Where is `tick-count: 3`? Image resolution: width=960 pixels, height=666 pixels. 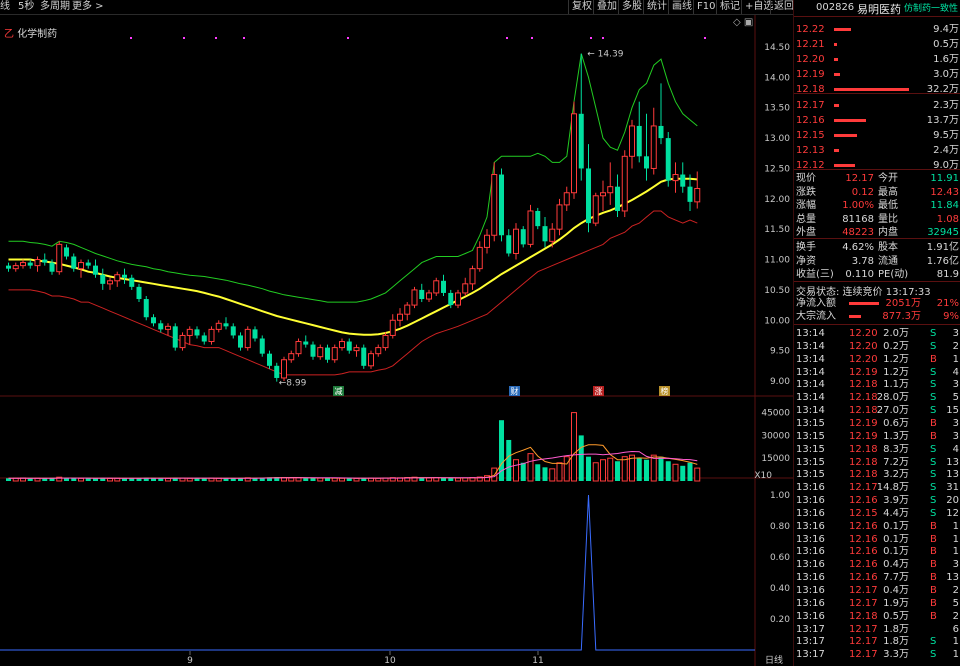 tick-count: 3 is located at coordinates (955, 423).